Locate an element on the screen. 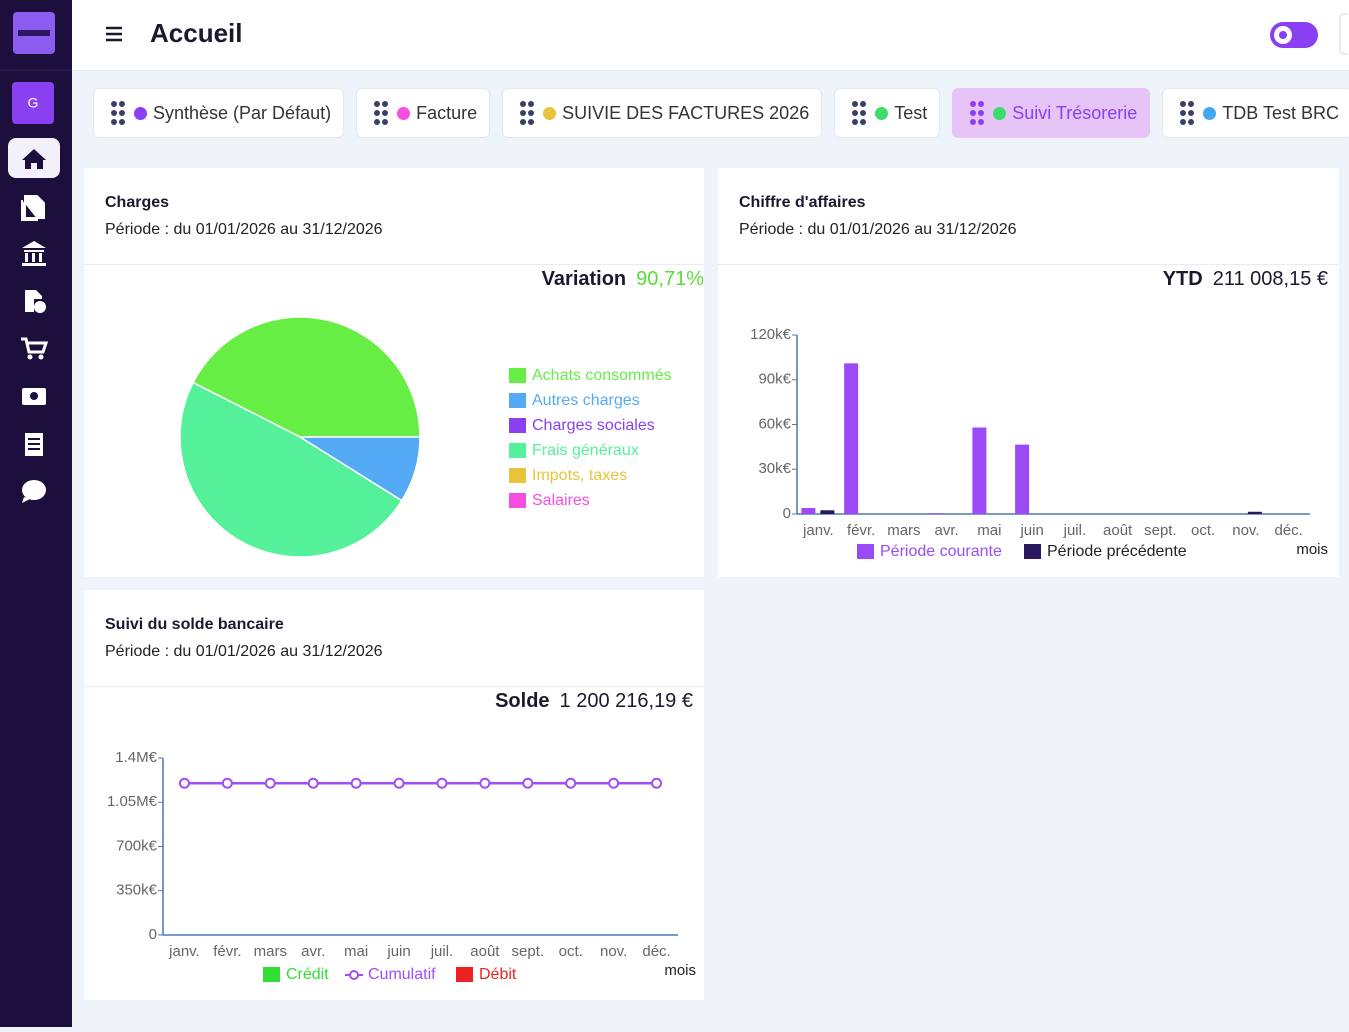 Image resolution: width=1349 pixels, height=1032 pixels. legend-label: Frais généraux is located at coordinates (585, 450).